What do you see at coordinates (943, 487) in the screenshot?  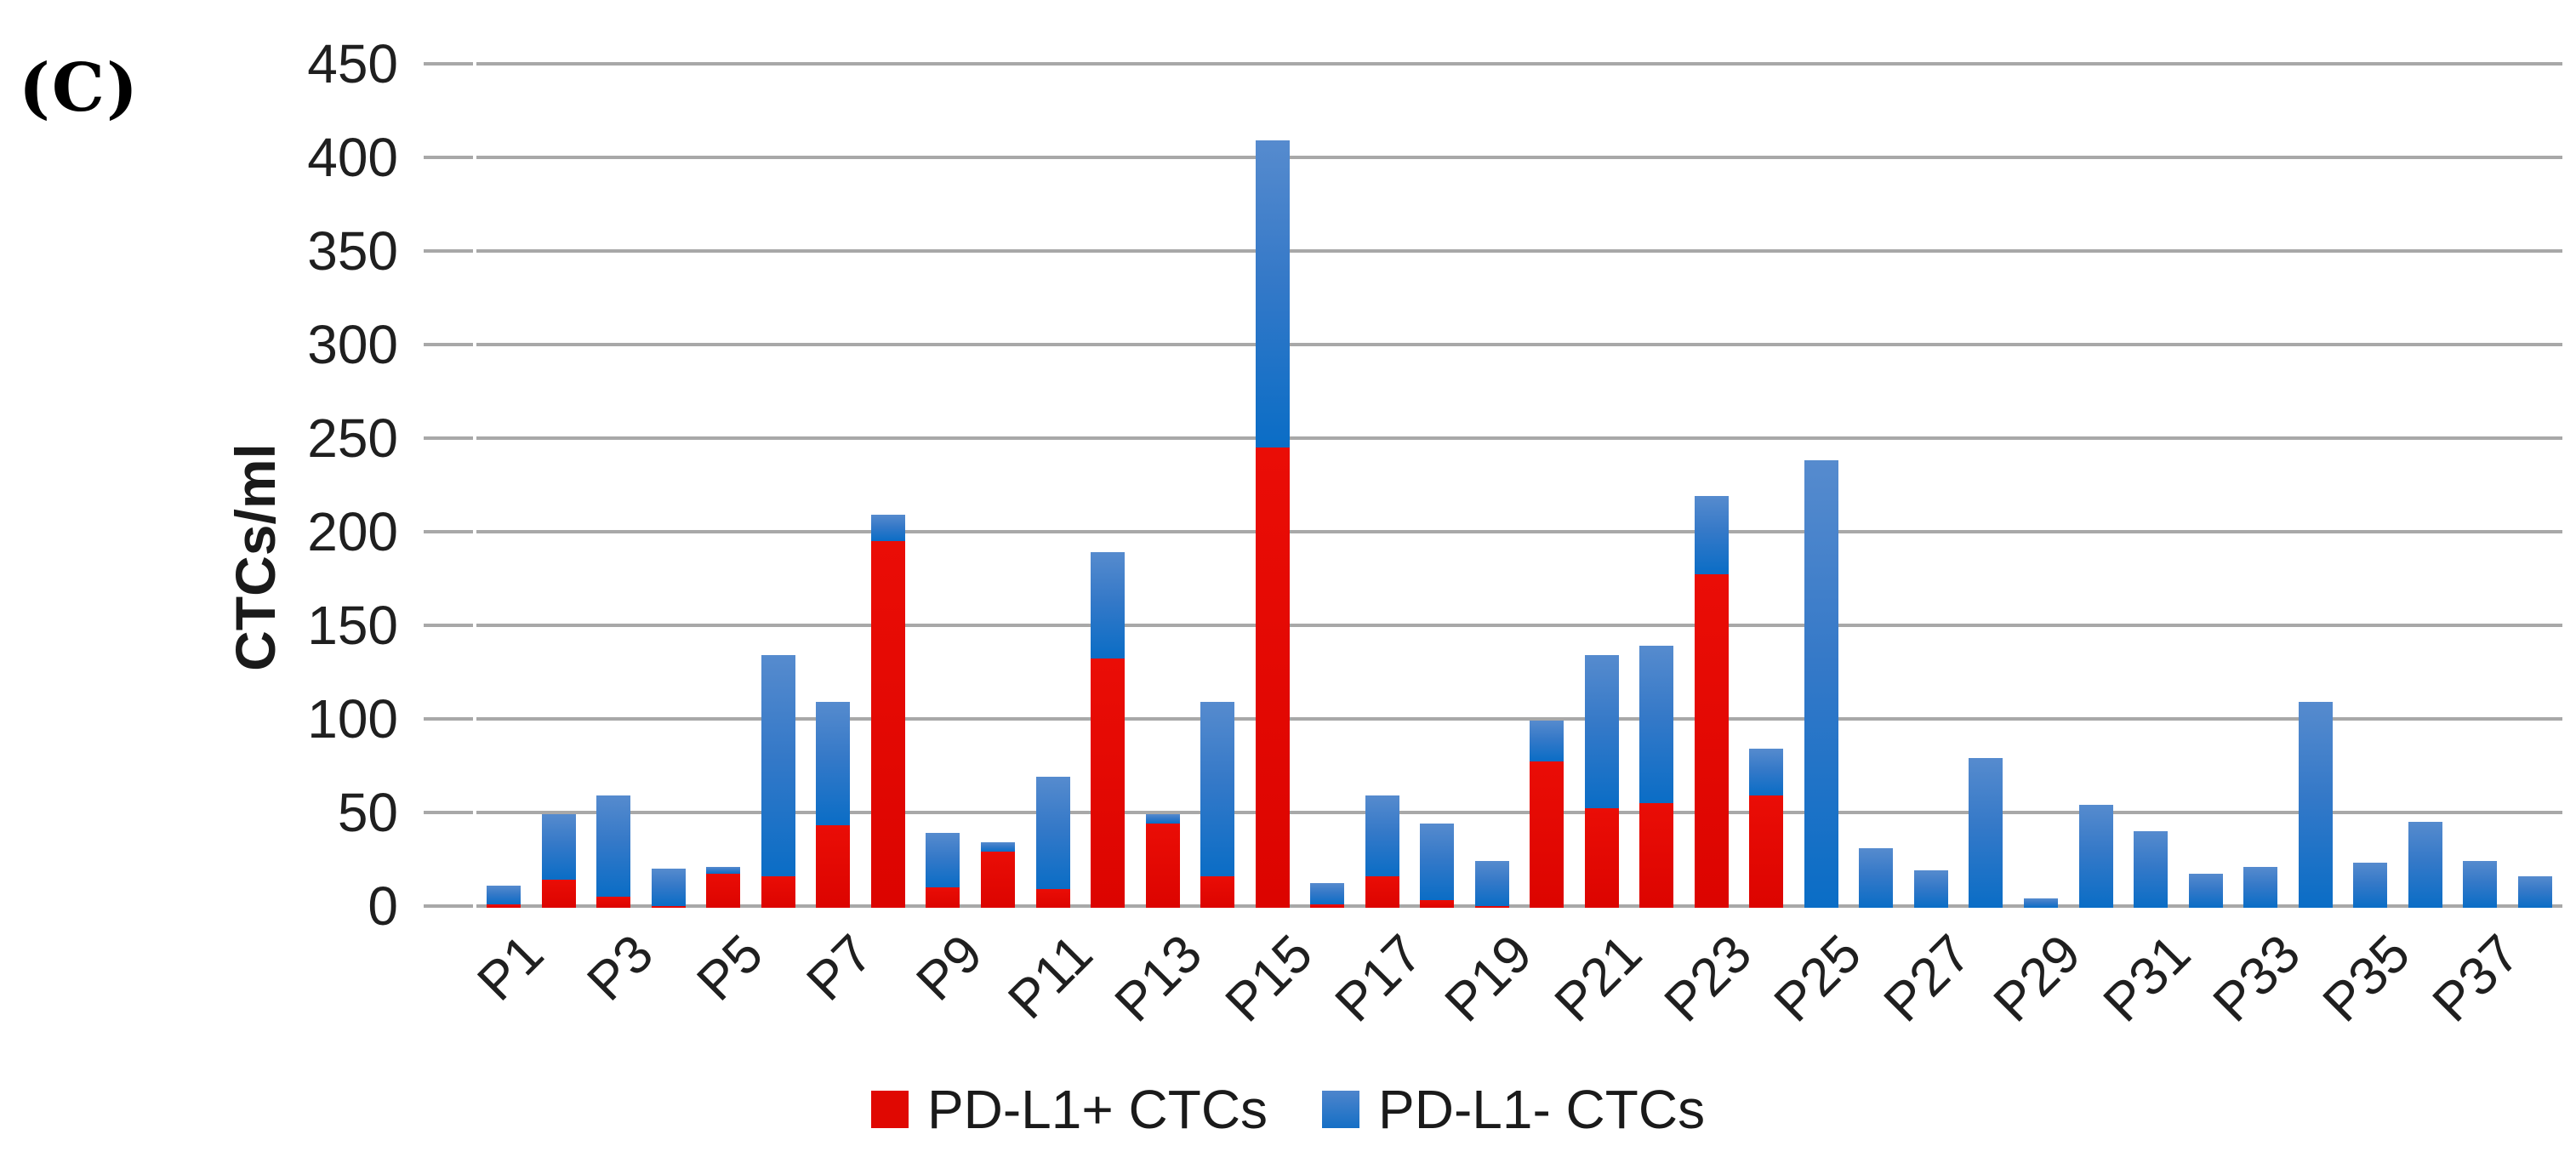 I see `bar-P9` at bounding box center [943, 487].